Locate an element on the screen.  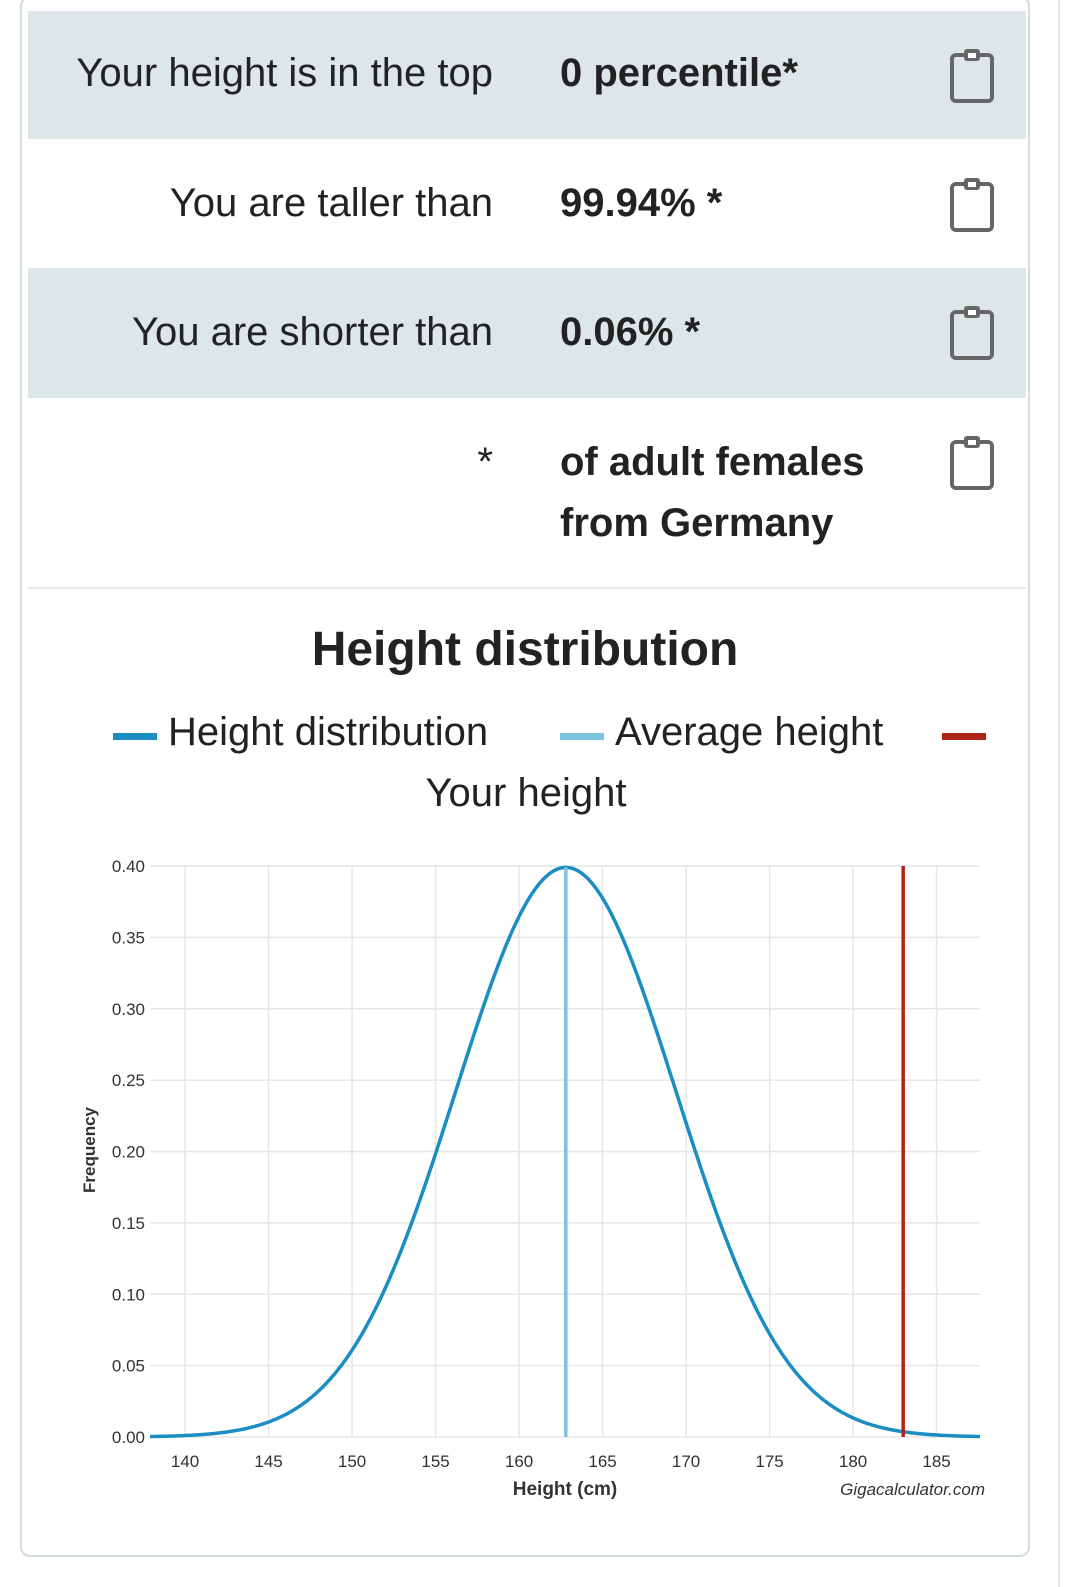
shorter-value: 0.06% * is located at coordinates (630, 332).